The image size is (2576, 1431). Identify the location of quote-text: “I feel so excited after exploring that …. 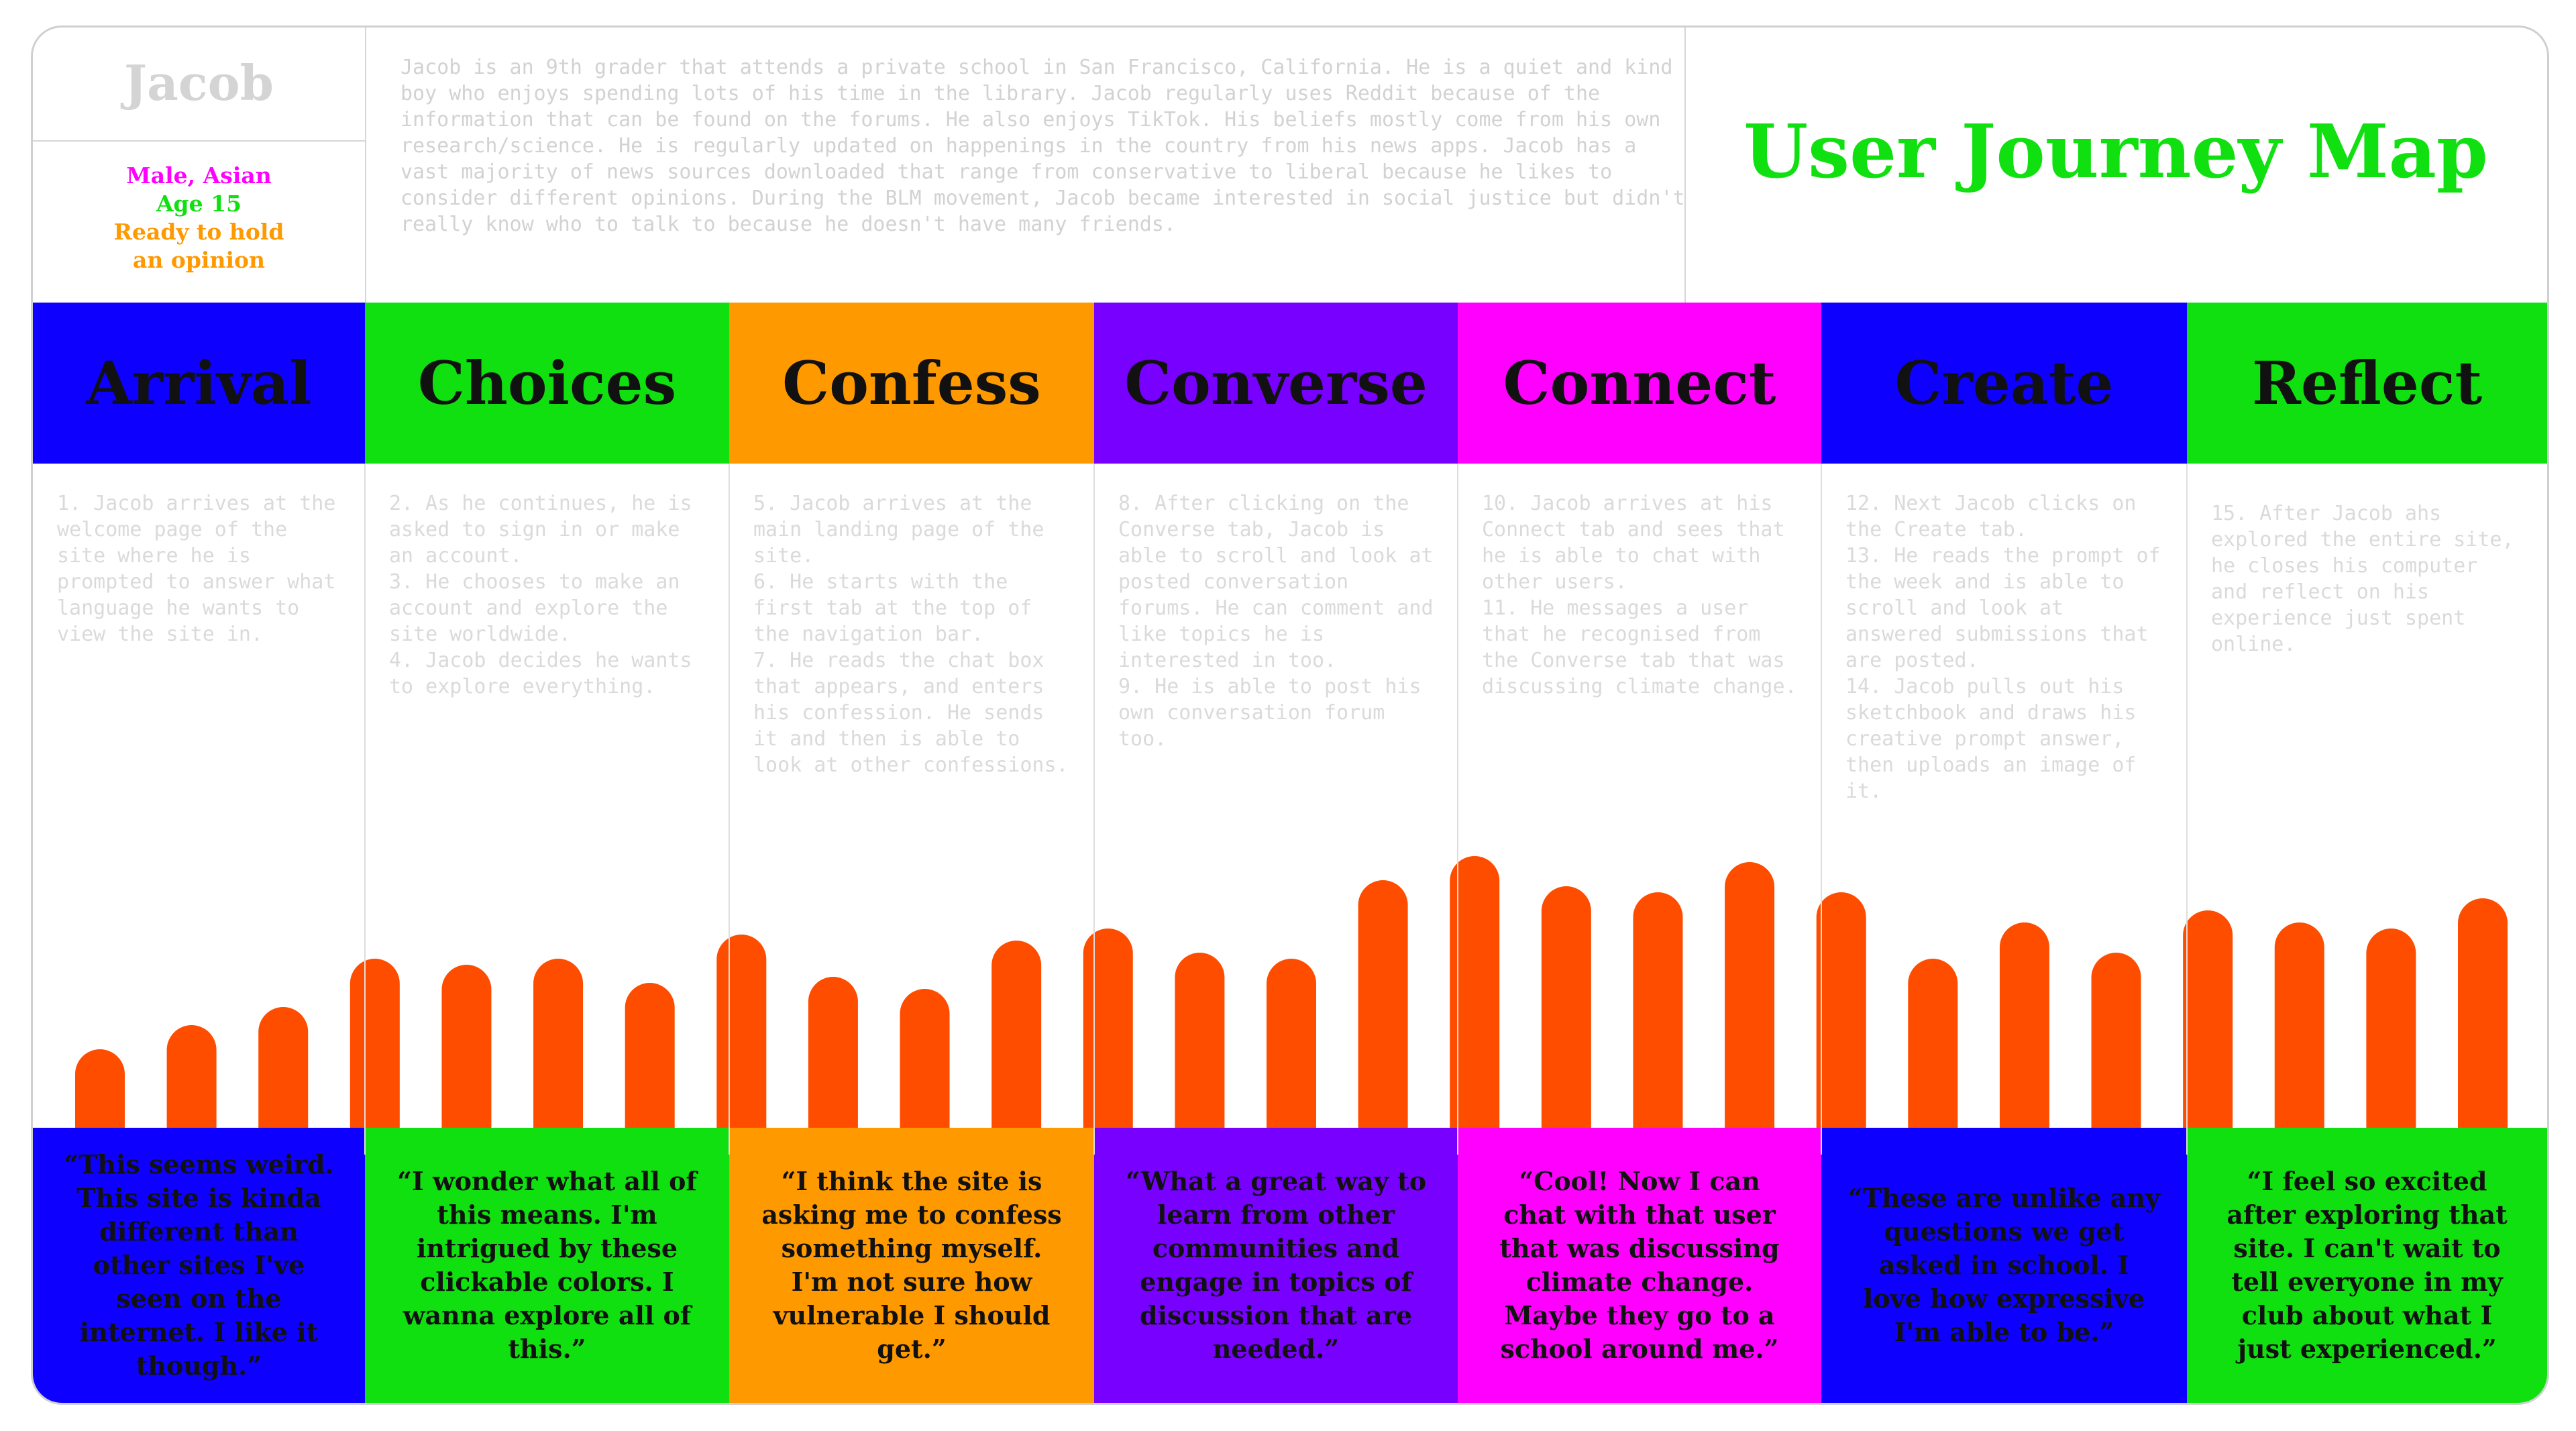
(2367, 1265).